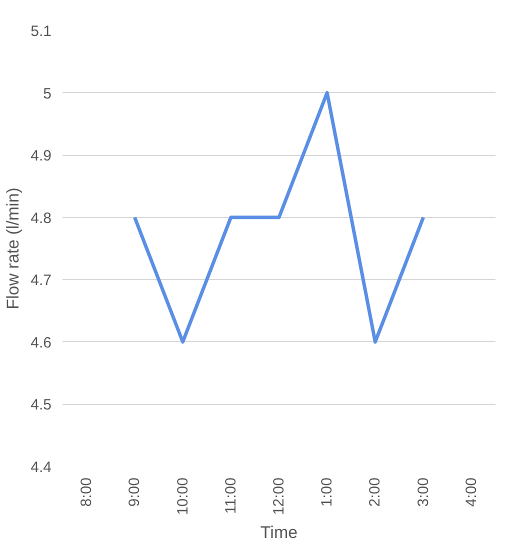 This screenshot has height=552, width=516. What do you see at coordinates (183, 496) in the screenshot?
I see `x-tick-label: 10:00` at bounding box center [183, 496].